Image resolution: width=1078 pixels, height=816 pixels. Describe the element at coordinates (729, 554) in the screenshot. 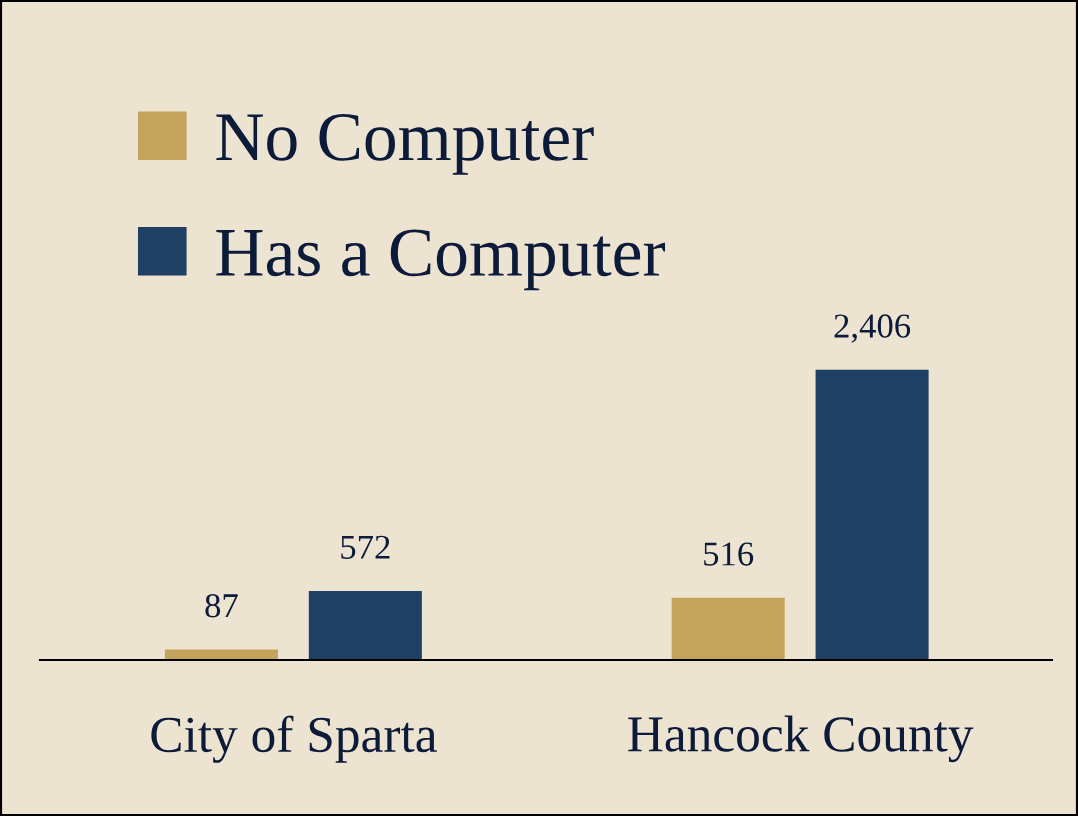

I see `data-label: 516` at that location.